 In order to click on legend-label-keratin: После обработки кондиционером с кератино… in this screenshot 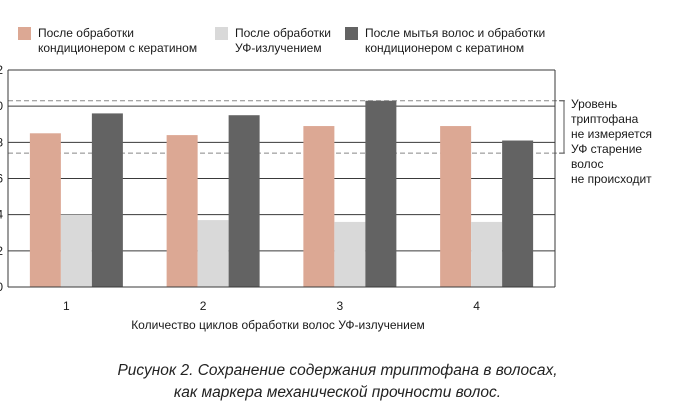, I will do `click(118, 40)`.